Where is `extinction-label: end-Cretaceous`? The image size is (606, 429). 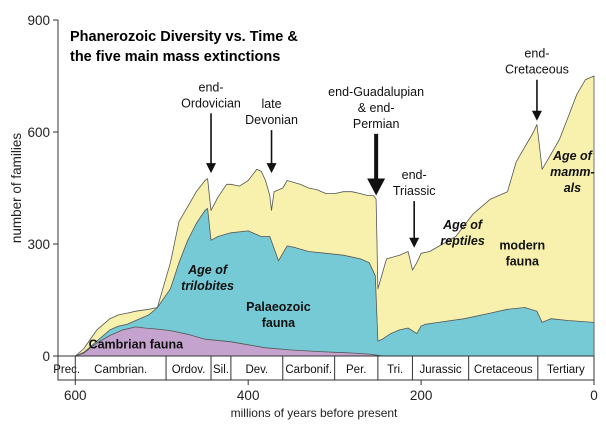 extinction-label: end-Cretaceous is located at coordinates (537, 62).